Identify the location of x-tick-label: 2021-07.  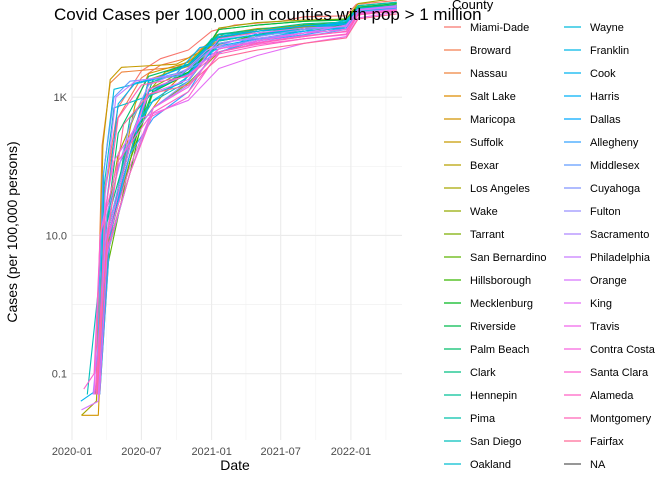
(280, 452).